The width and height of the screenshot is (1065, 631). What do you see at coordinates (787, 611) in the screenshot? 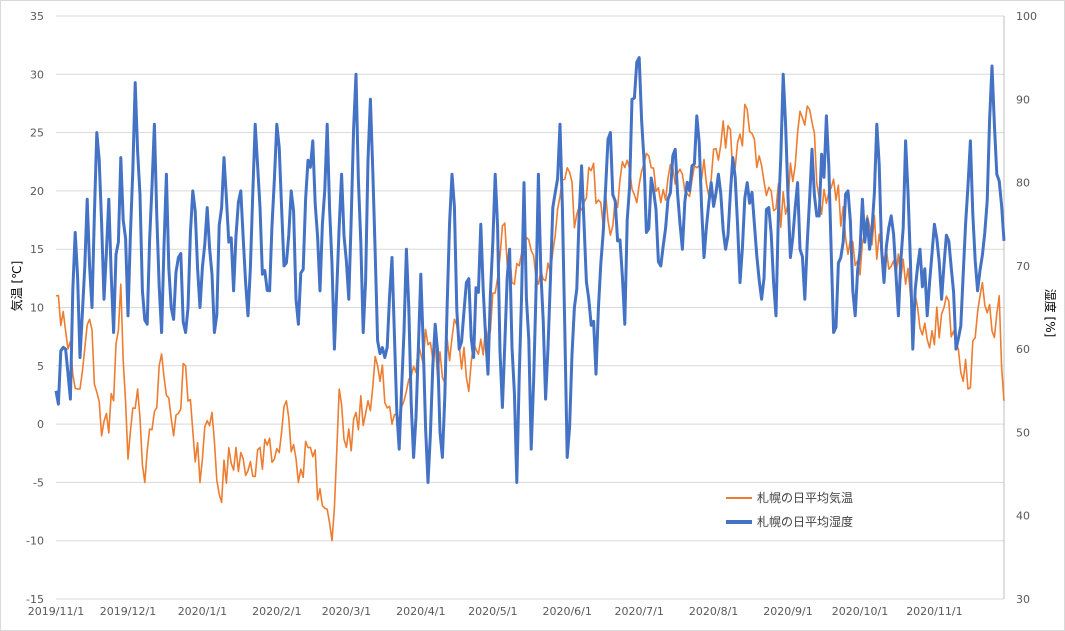
I see `x-tick-label: 2020/9/1` at bounding box center [787, 611].